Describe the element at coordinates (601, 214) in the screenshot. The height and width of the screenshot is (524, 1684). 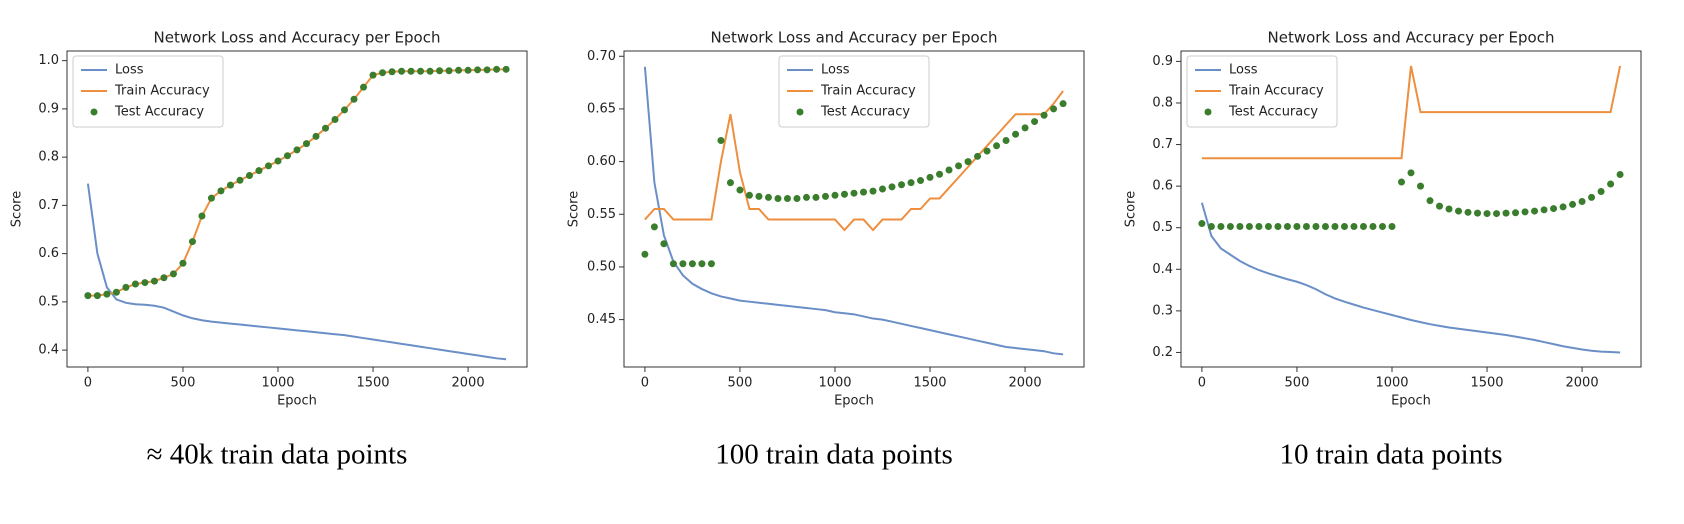
I see `y-tick-label: 0.55` at that location.